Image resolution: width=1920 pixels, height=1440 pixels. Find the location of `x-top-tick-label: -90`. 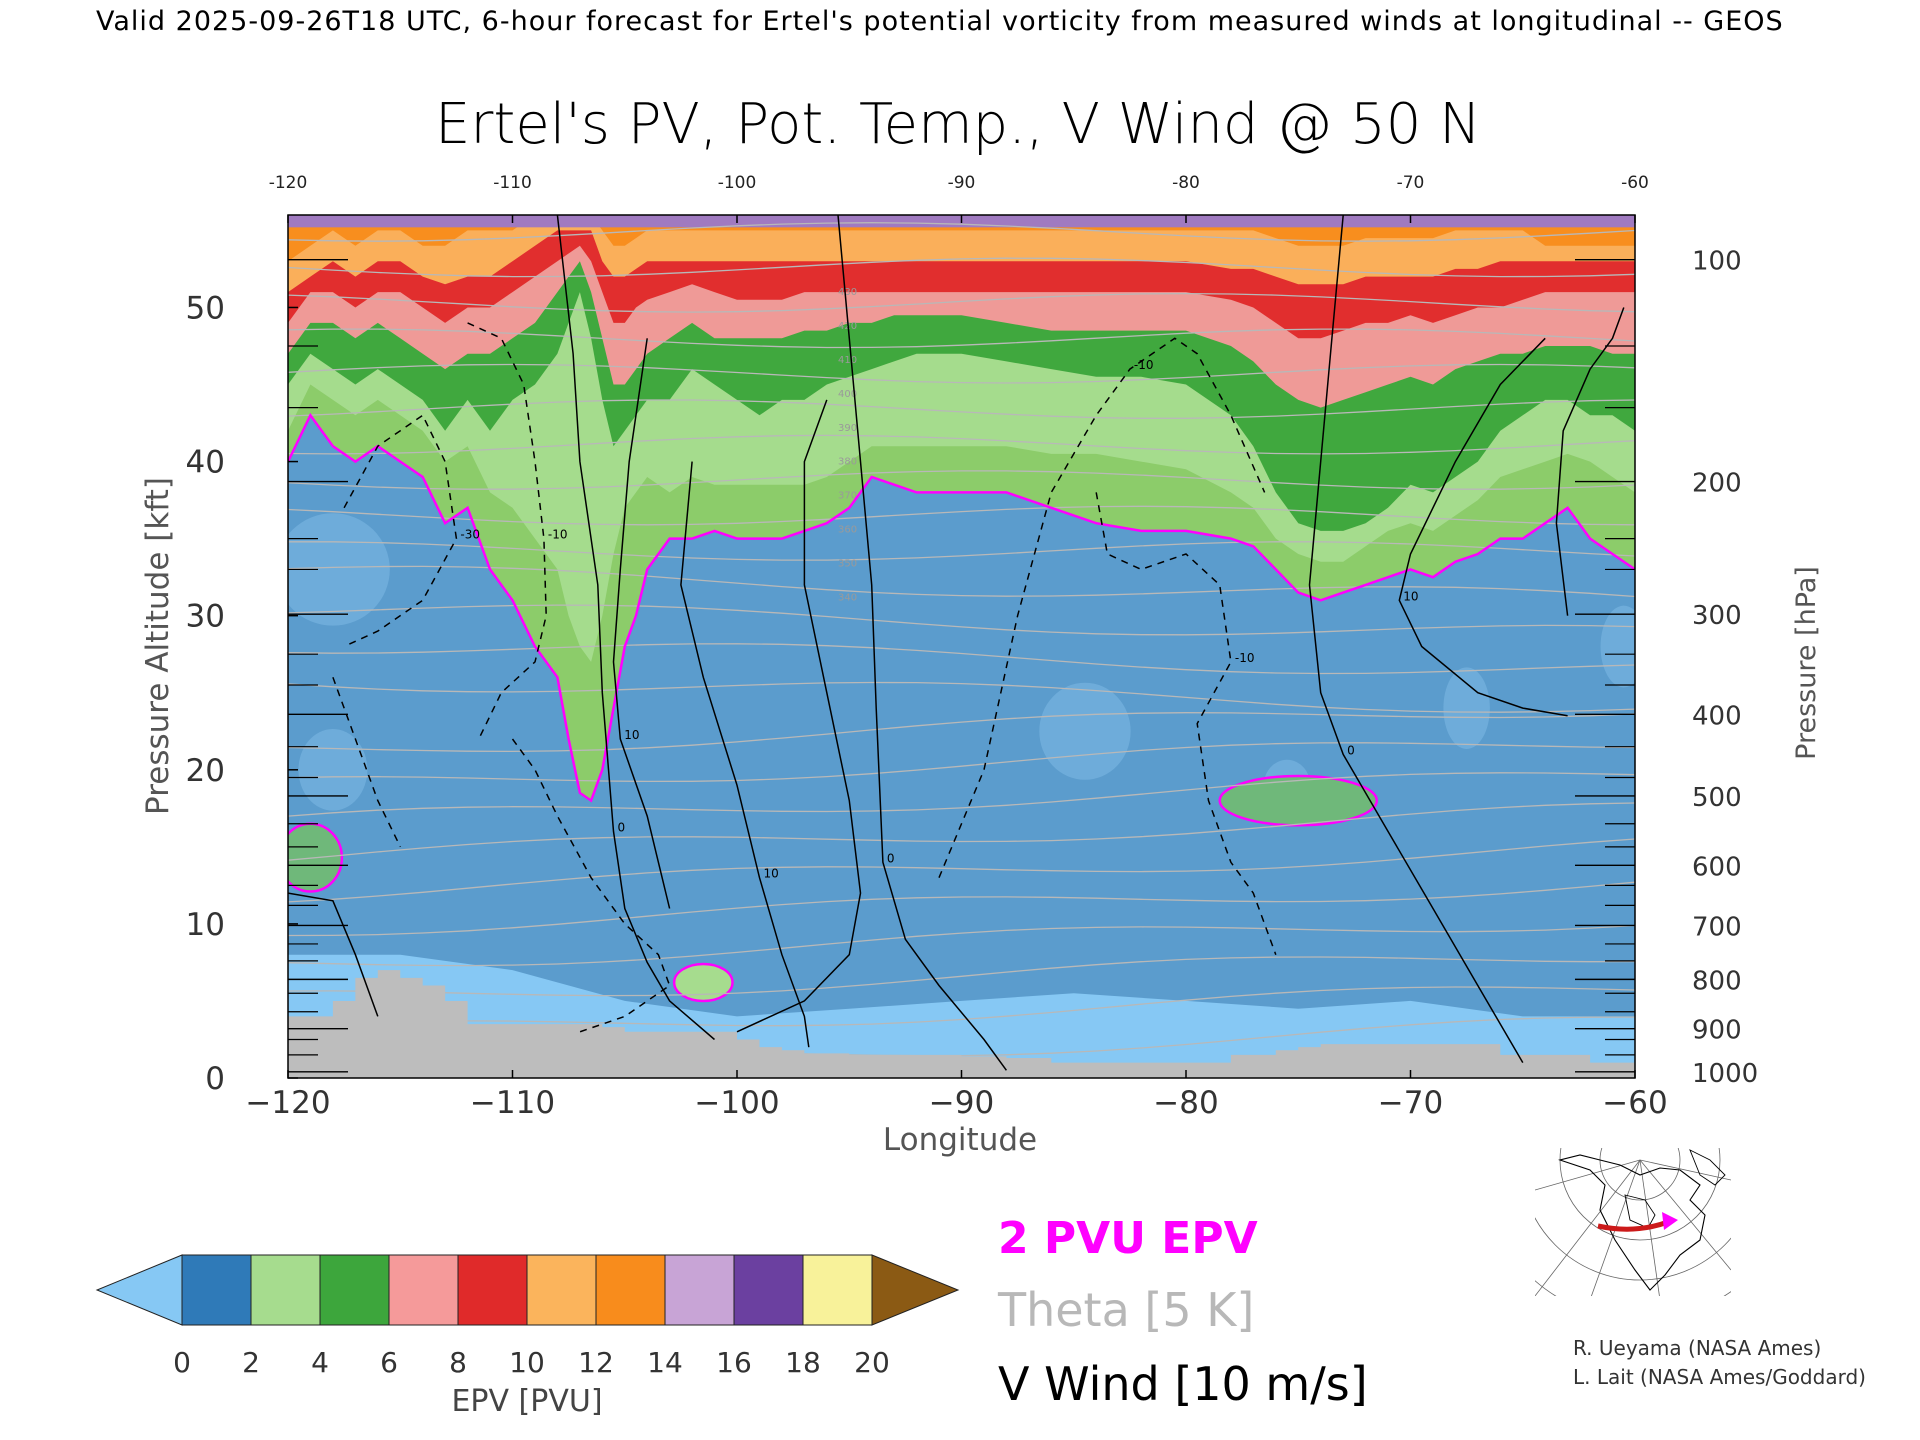

x-top-tick-label: -90 is located at coordinates (962, 183).